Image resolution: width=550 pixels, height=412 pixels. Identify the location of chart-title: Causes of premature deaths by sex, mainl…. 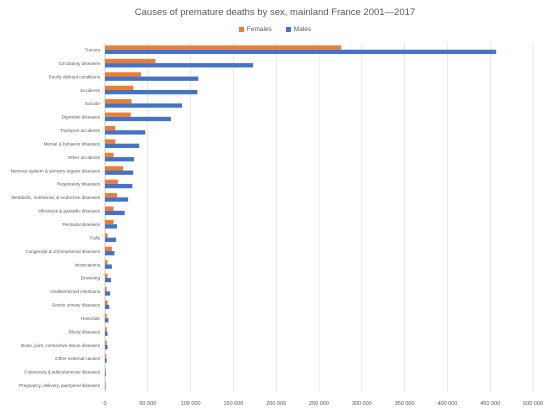
(275, 12).